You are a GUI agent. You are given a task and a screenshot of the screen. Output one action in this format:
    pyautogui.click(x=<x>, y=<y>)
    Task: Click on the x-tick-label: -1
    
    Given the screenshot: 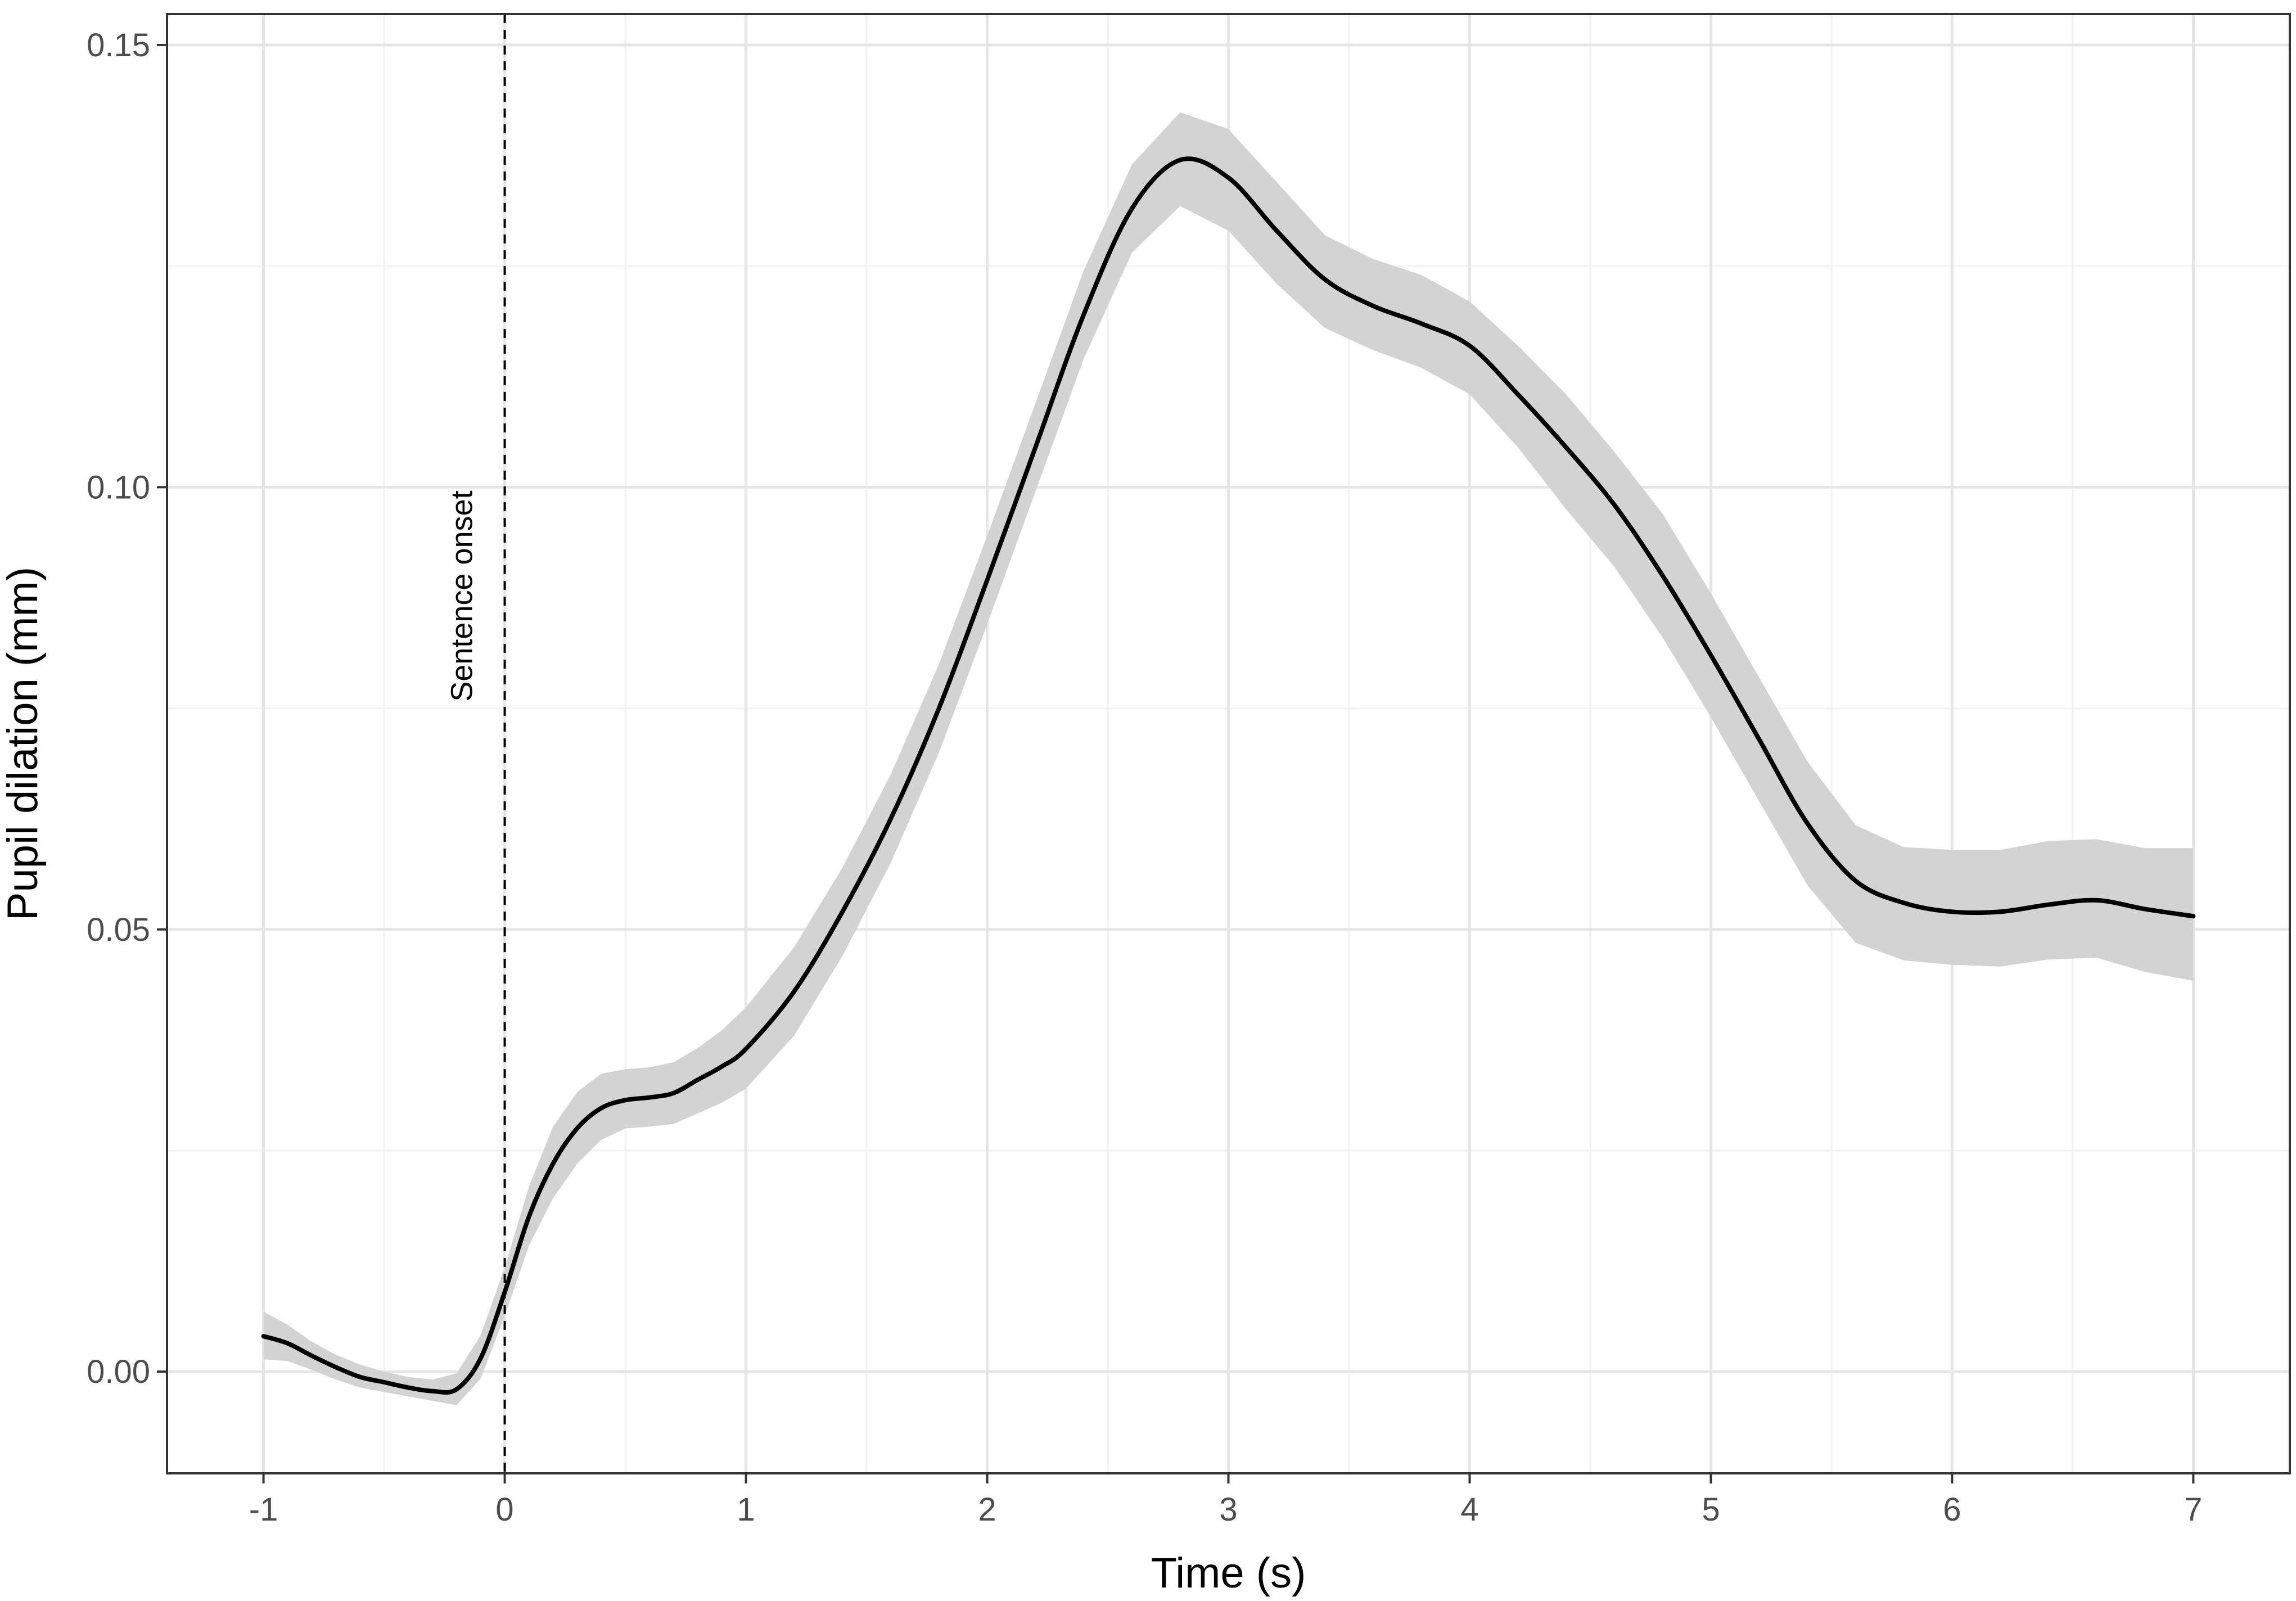 What is the action you would take?
    pyautogui.click(x=263, y=1509)
    